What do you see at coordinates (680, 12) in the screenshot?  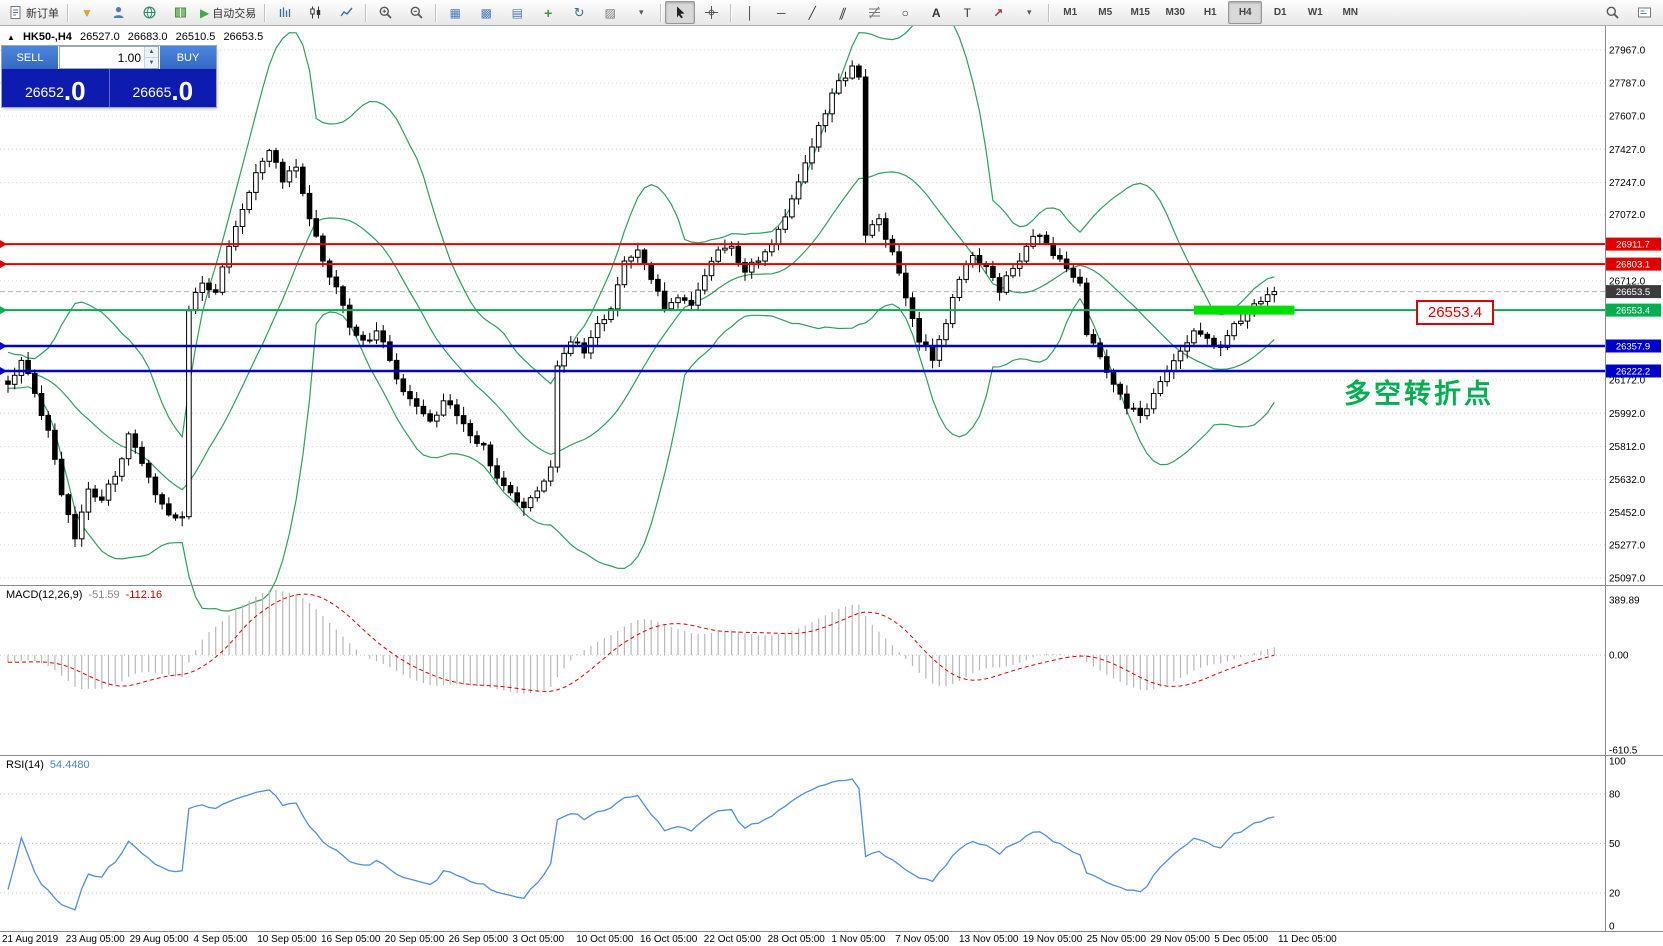 I see `cursor-icon` at bounding box center [680, 12].